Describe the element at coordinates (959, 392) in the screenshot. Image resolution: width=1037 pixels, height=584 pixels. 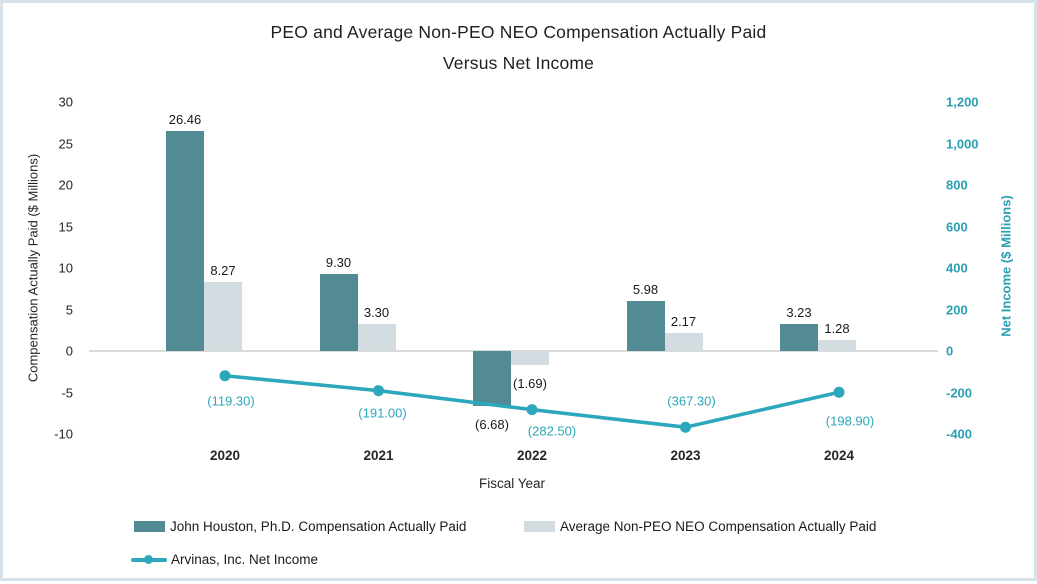
I see `right-axis-tick: -200` at that location.